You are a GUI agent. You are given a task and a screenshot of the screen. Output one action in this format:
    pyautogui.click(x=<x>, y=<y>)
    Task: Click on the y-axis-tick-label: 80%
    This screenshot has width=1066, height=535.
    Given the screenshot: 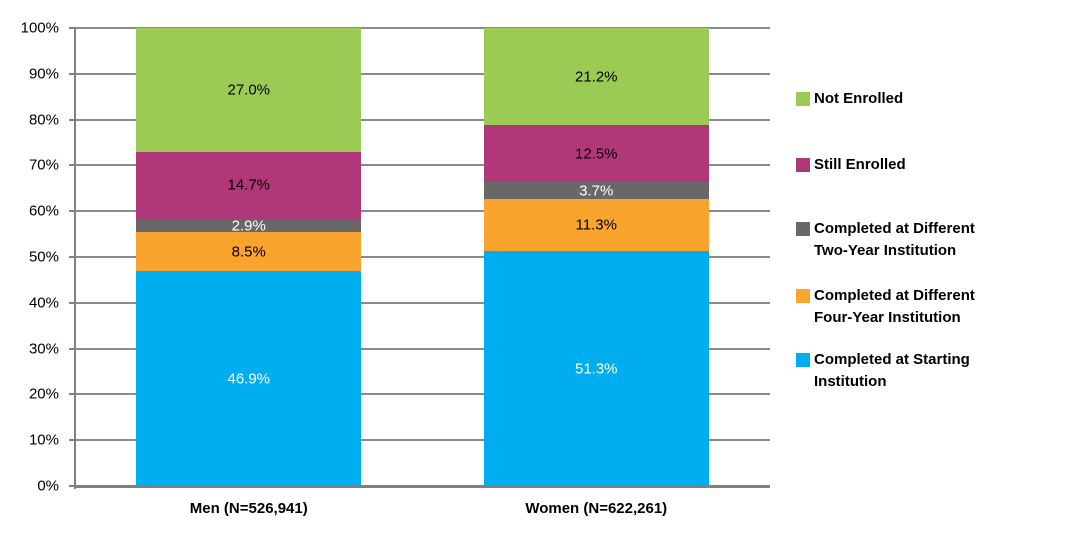 What is the action you would take?
    pyautogui.click(x=43, y=120)
    